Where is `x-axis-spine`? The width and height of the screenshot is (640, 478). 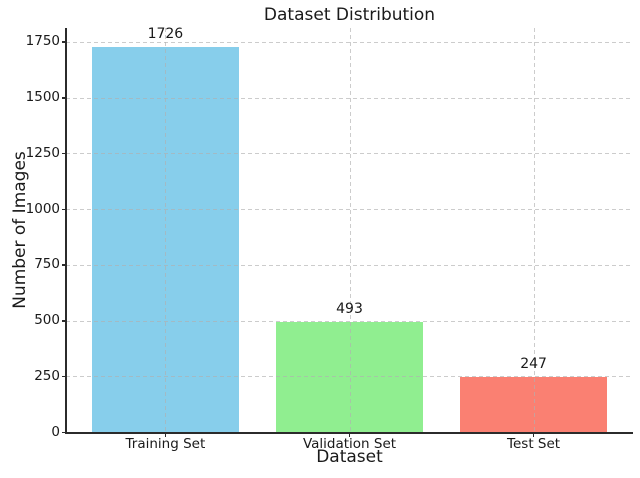
x-axis-spine is located at coordinates (349, 433).